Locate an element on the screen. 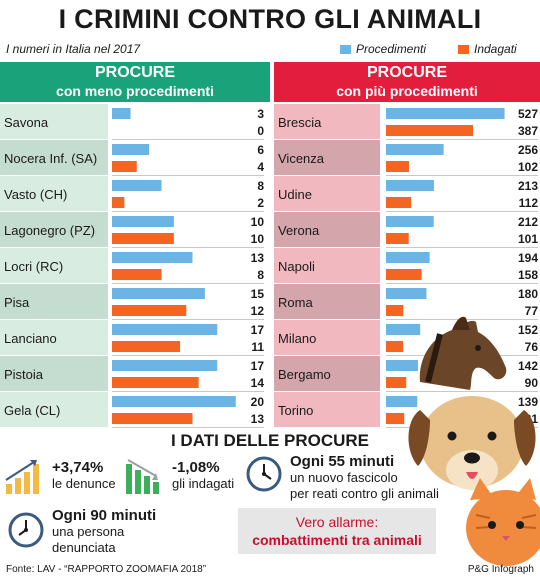  right-value-procedimenti: 256 is located at coordinates (528, 150).